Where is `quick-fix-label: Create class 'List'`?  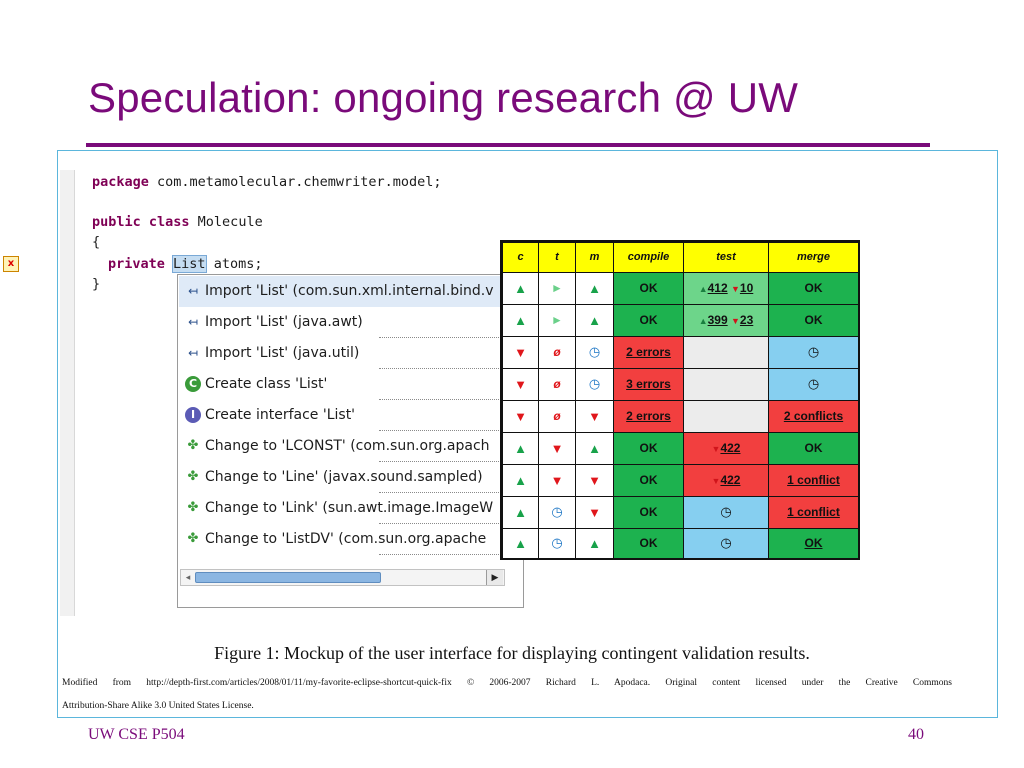 quick-fix-label: Create class 'List' is located at coordinates (266, 384).